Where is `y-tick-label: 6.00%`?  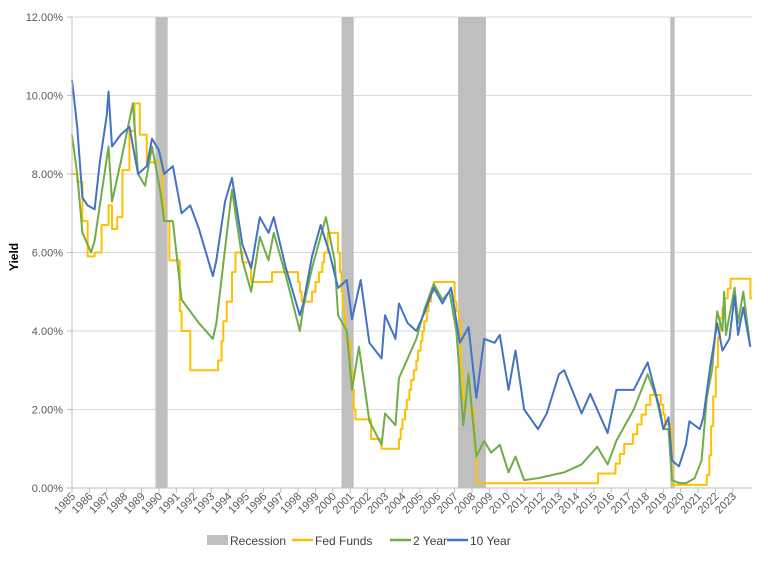 y-tick-label: 6.00% is located at coordinates (47, 254).